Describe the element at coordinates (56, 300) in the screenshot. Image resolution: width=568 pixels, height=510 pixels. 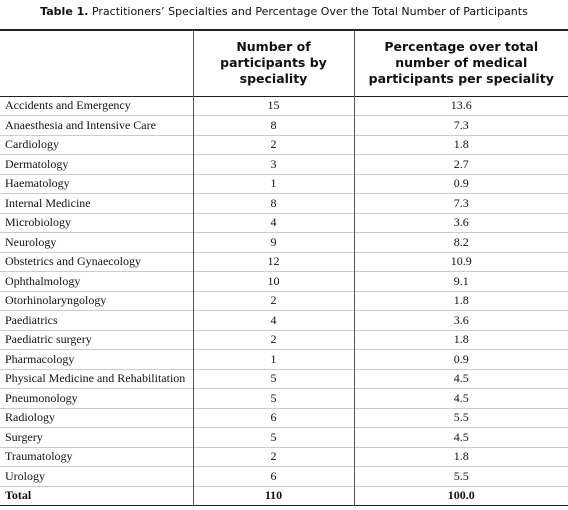
I see `row-label: Otorhinolaryngology` at that location.